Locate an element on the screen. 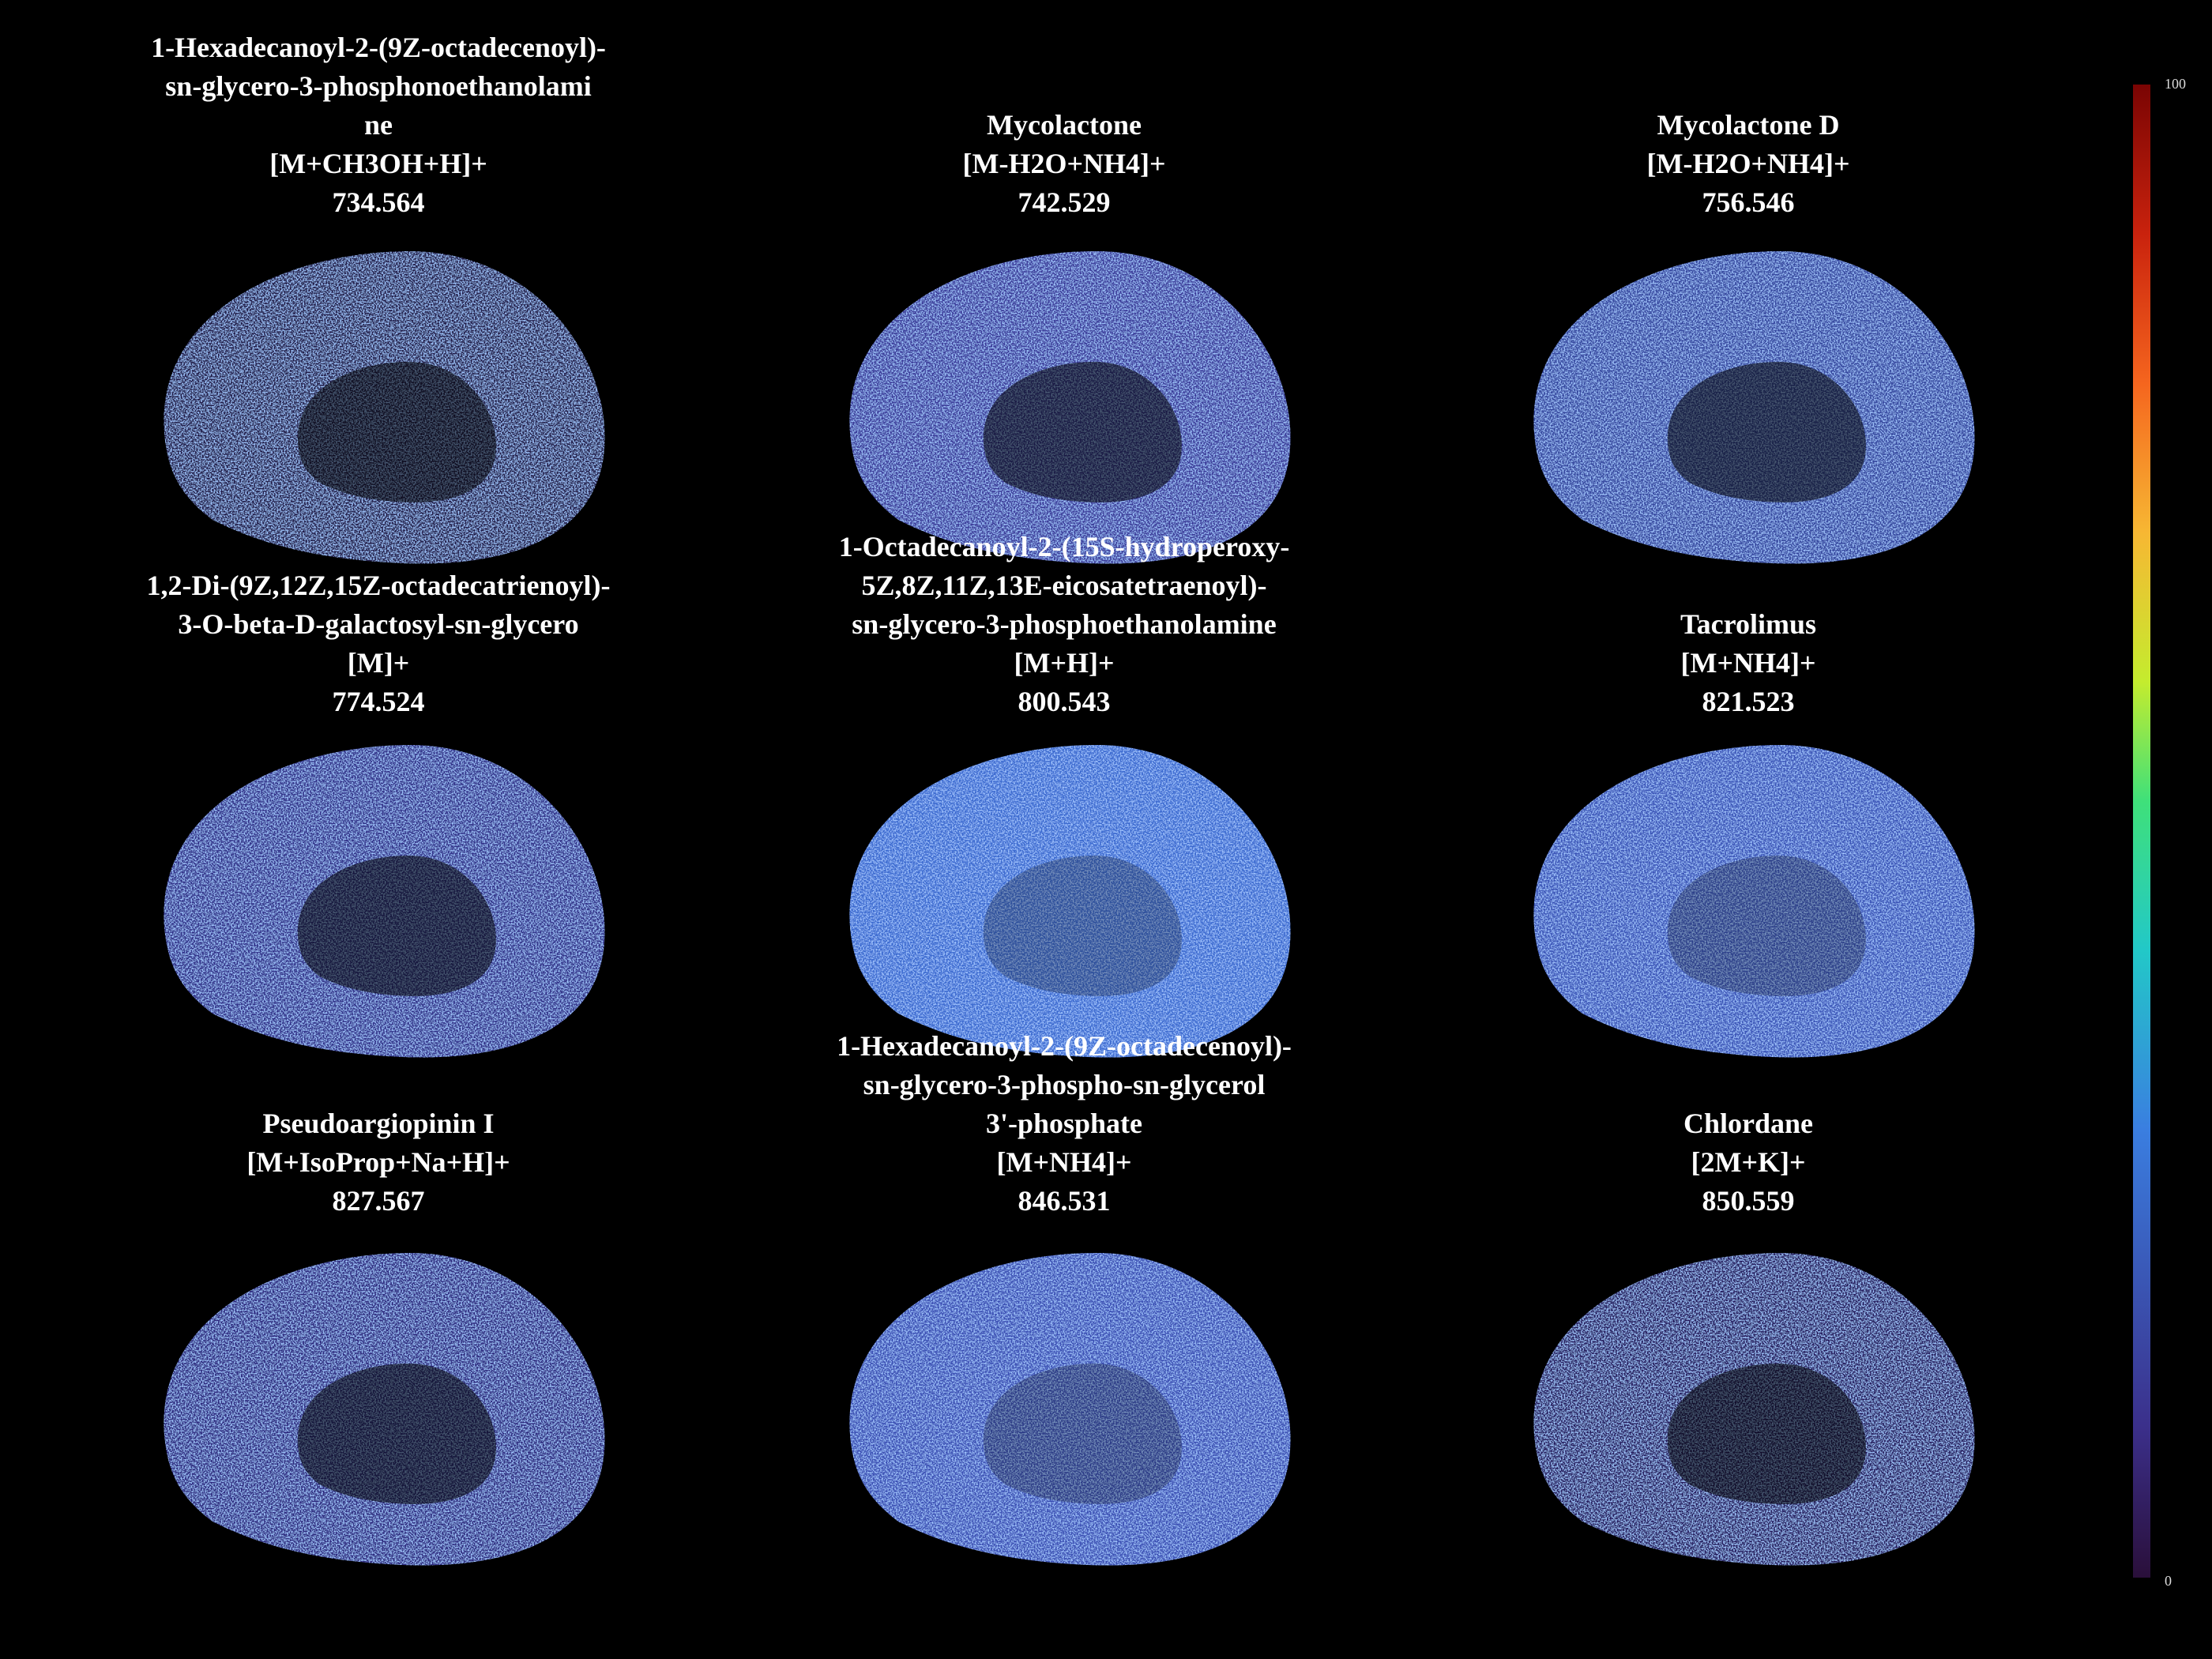 This screenshot has height=1659, width=2212. compound-name: 3'-phosphate is located at coordinates (1064, 1124).